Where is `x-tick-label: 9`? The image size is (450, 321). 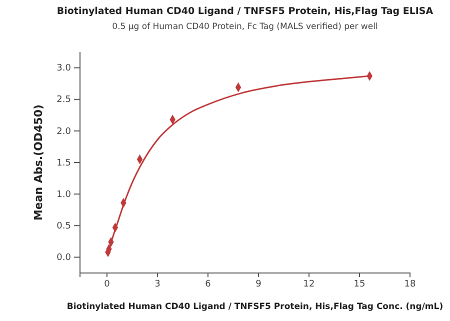 x-tick-label: 9 is located at coordinates (259, 284).